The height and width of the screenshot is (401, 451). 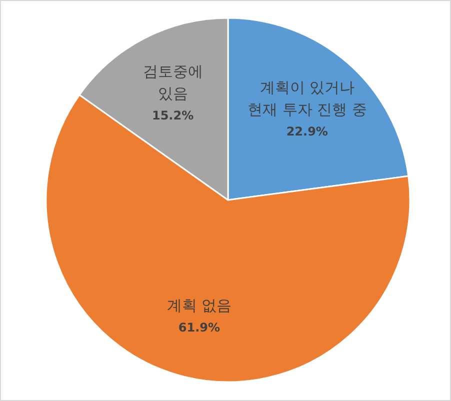 I want to click on data-label: 15.2%, so click(x=173, y=115).